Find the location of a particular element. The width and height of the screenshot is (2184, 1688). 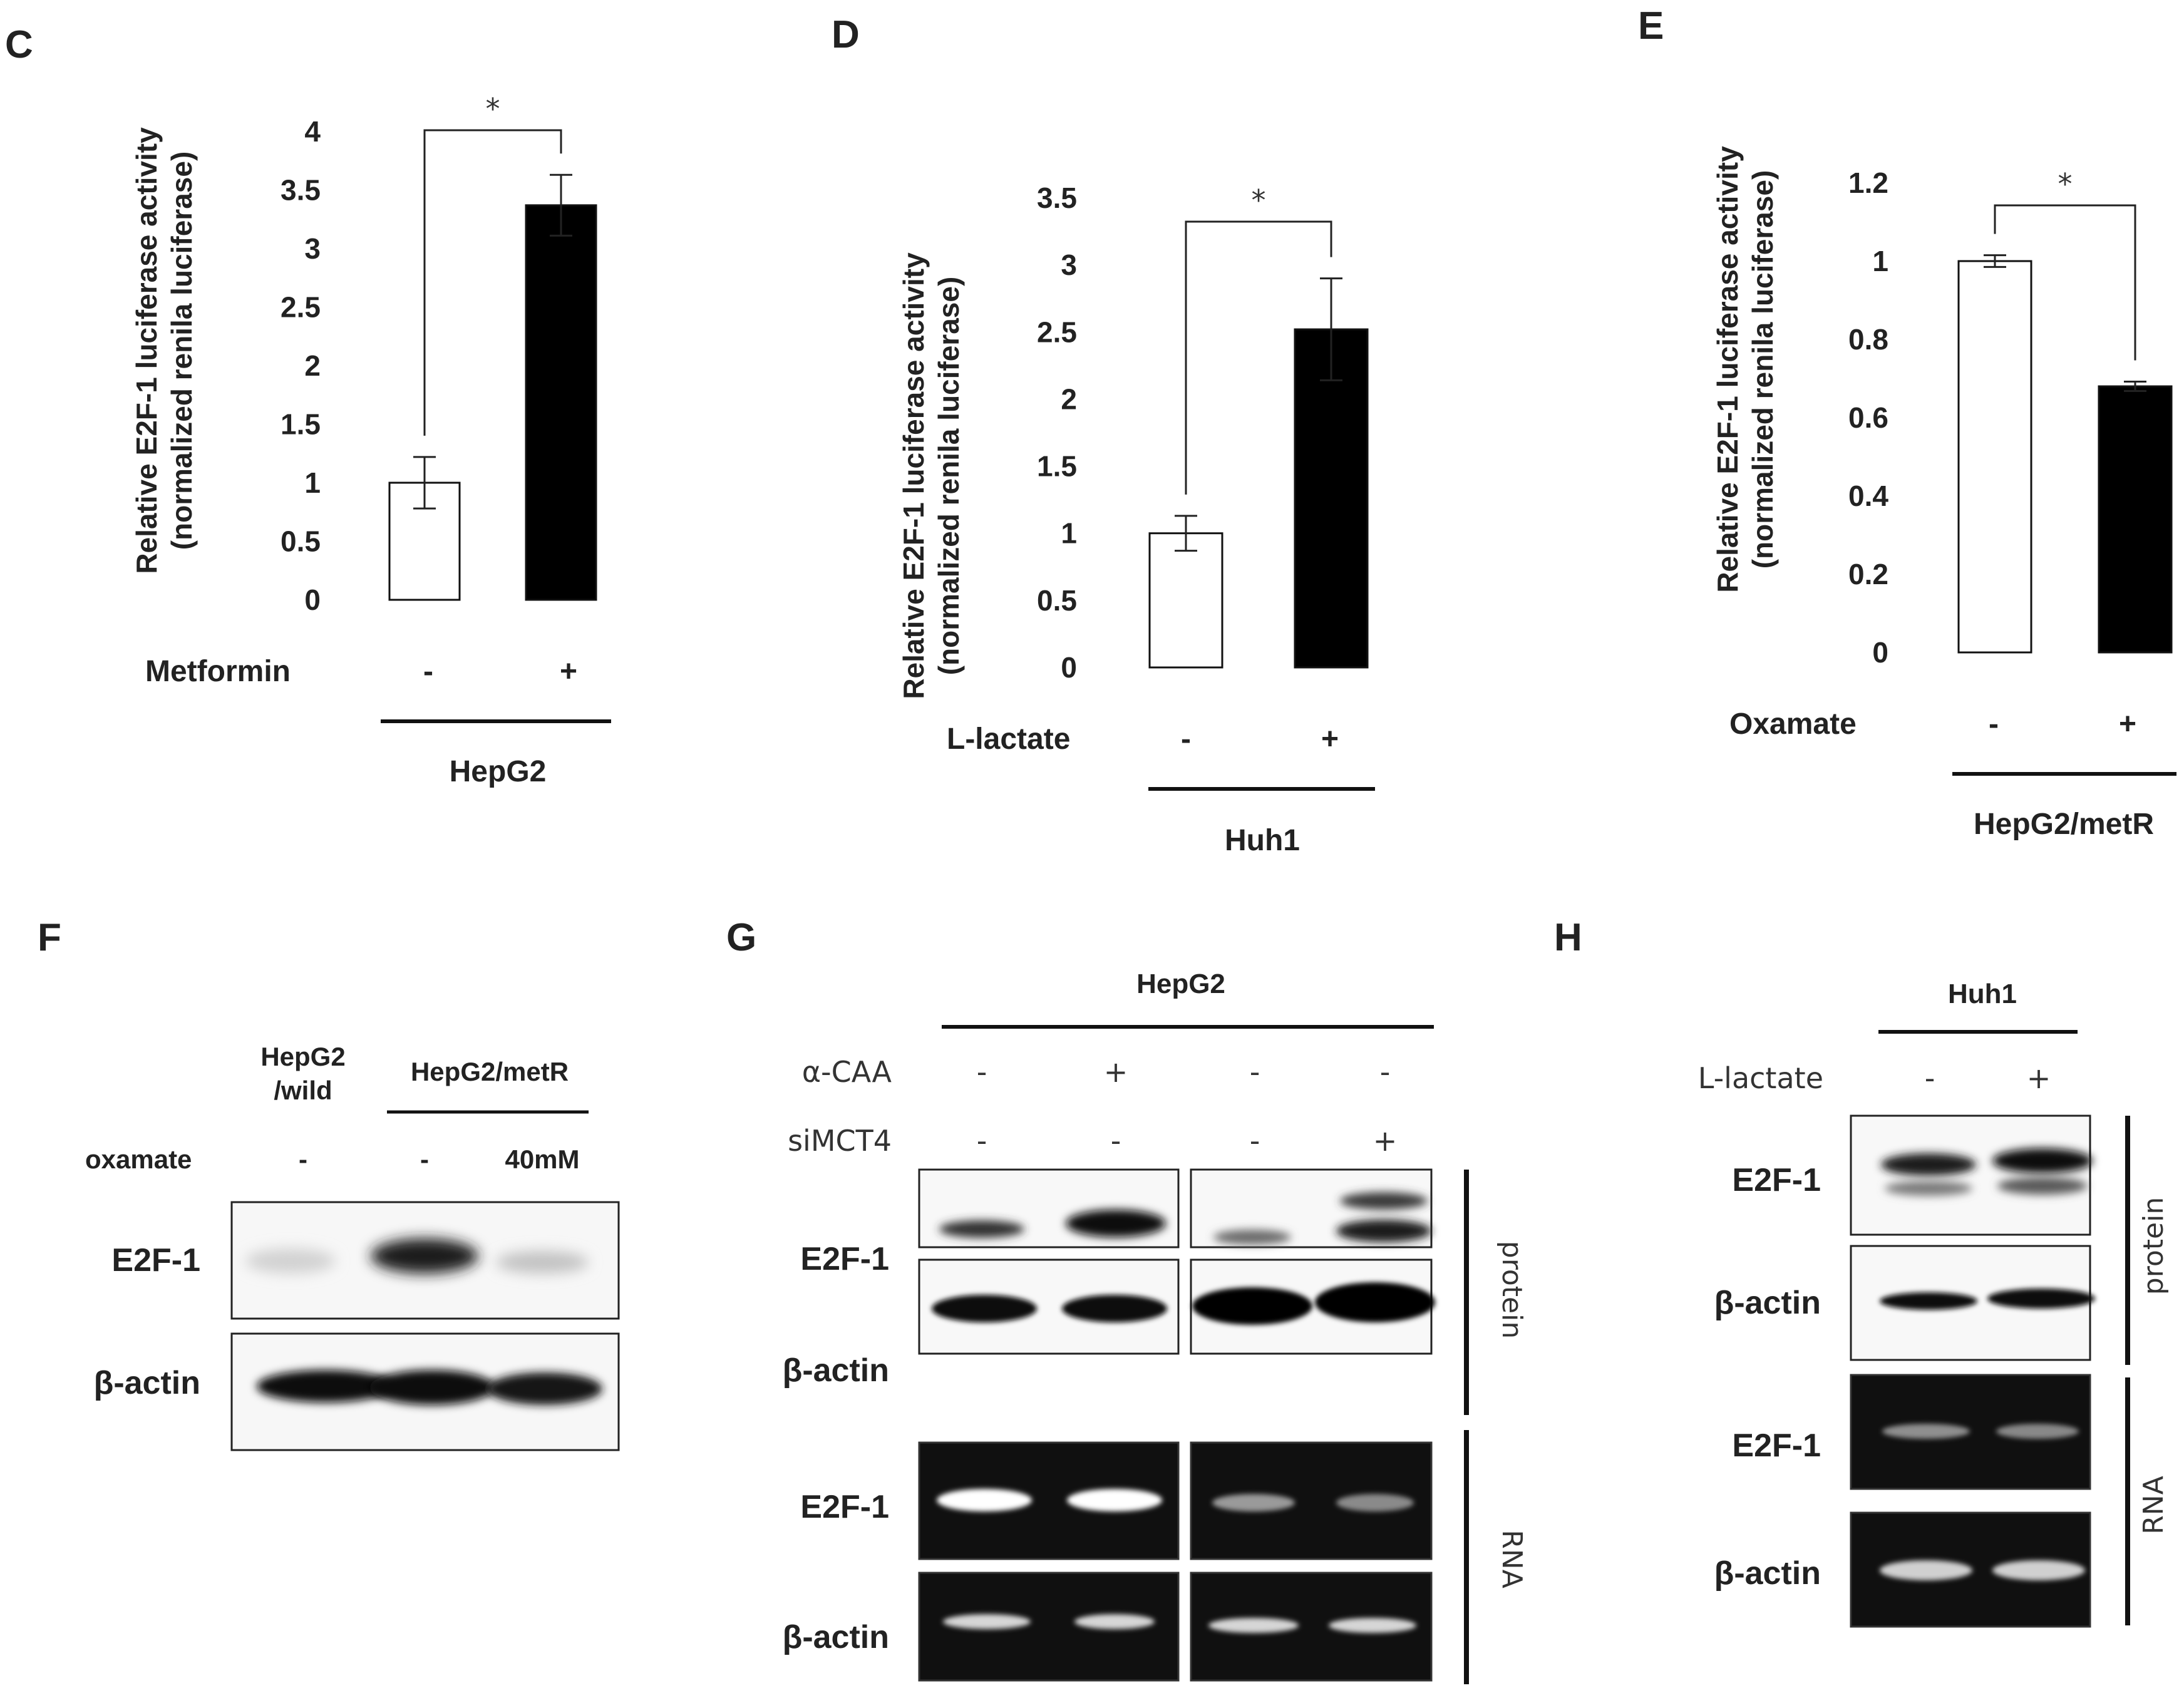

group-label-f: HepG2/metR is located at coordinates (490, 1071).